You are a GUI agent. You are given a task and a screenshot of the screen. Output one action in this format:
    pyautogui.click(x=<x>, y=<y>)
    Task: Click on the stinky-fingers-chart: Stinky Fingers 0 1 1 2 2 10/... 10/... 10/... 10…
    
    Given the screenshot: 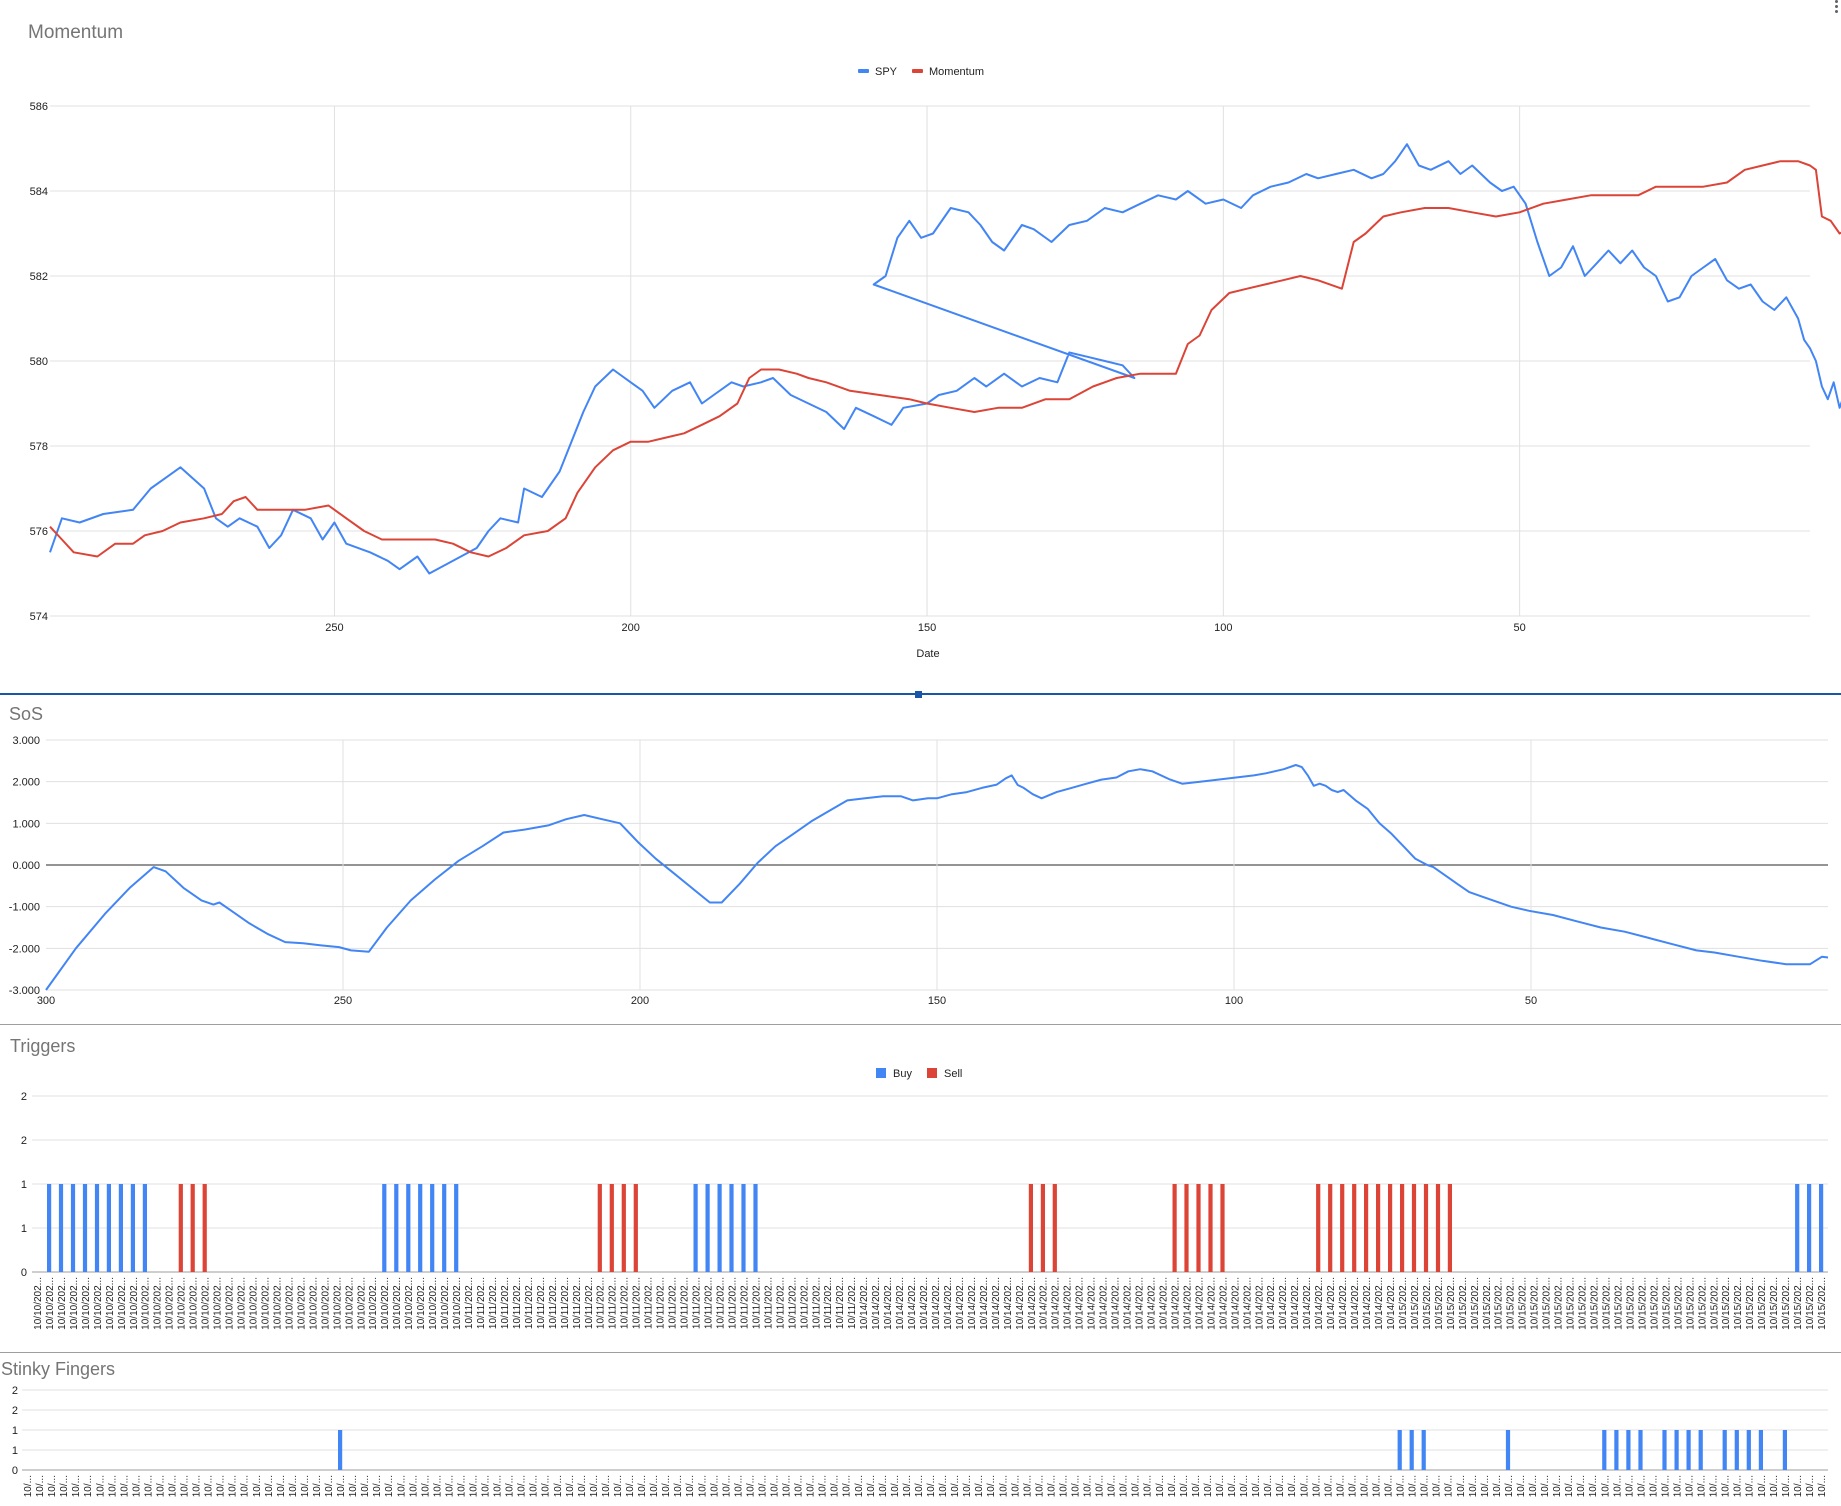 What is the action you would take?
    pyautogui.click(x=920, y=1430)
    